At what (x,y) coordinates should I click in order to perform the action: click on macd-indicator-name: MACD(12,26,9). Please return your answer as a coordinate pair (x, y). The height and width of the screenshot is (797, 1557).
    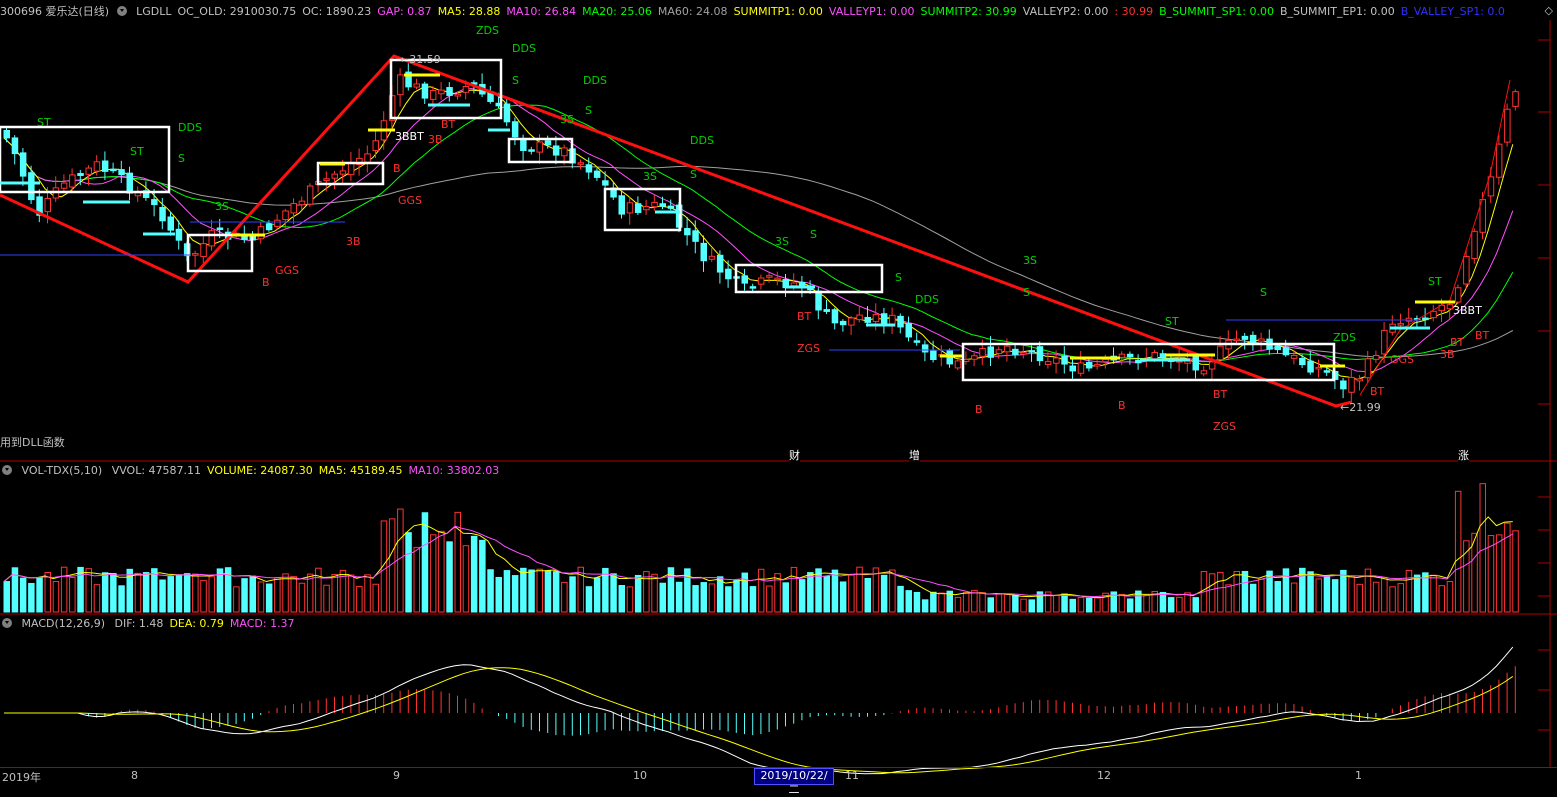
    Looking at the image, I should click on (63, 623).